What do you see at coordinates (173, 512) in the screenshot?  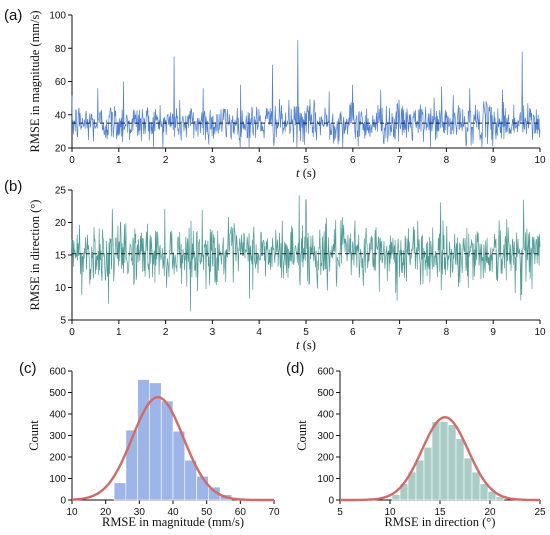 I see `x-tick-label-c: 40` at bounding box center [173, 512].